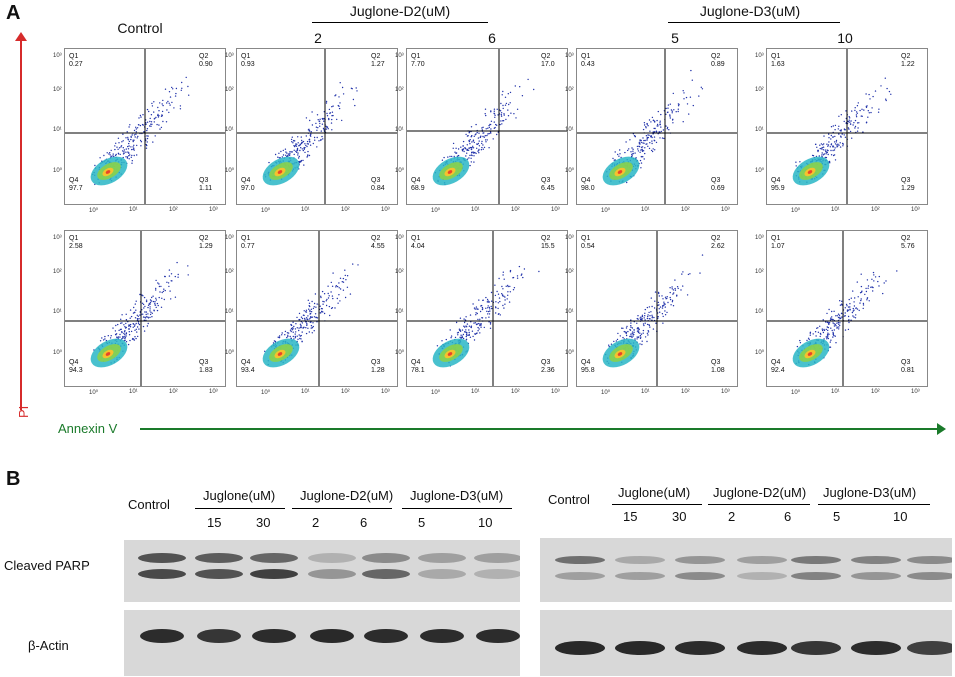 The image size is (955, 677). I want to click on left-header-d2: Juglone-D2(uM), so click(347, 495).